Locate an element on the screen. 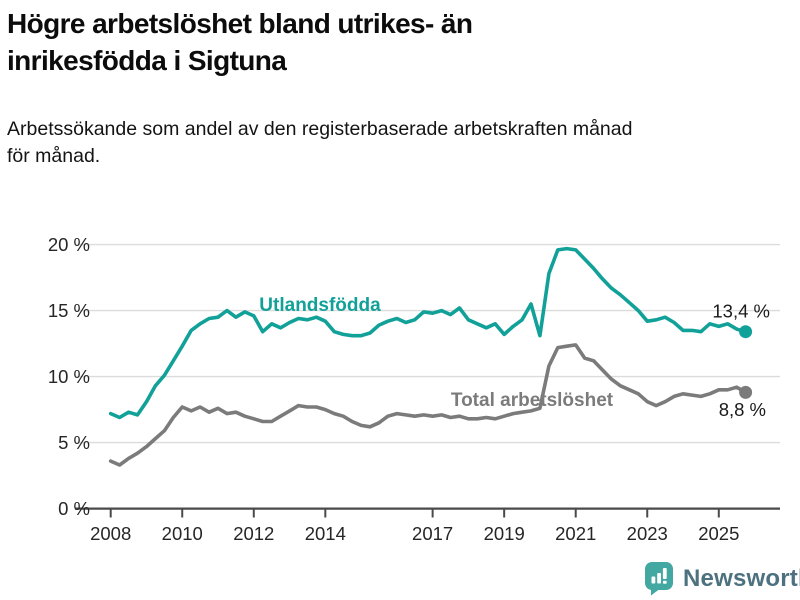 This screenshot has height=600, width=800. y-tick-label: 20 % is located at coordinates (69, 244).